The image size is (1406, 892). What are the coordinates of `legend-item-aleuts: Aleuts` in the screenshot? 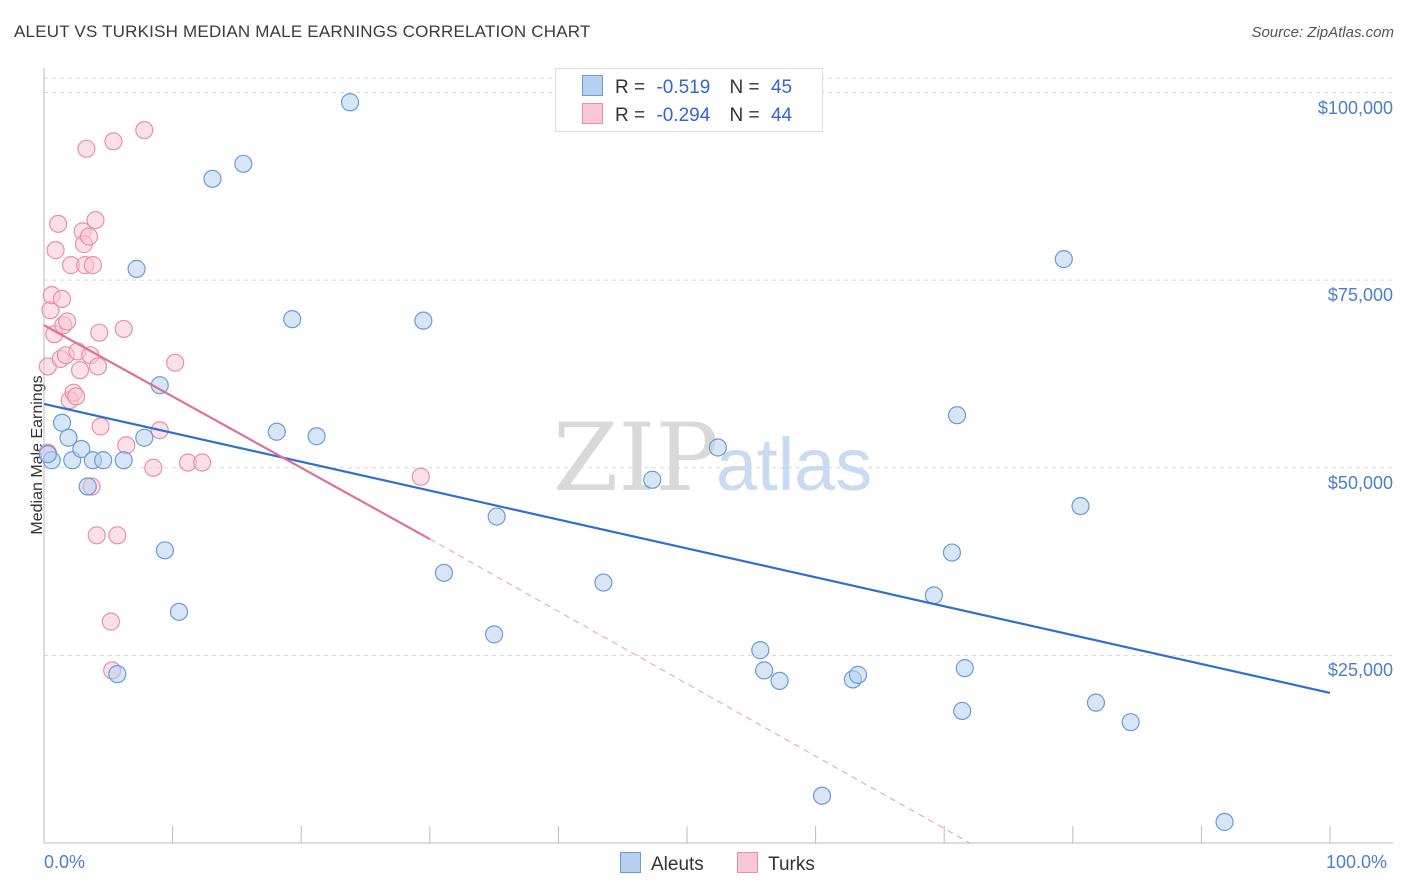 It's located at (662, 864).